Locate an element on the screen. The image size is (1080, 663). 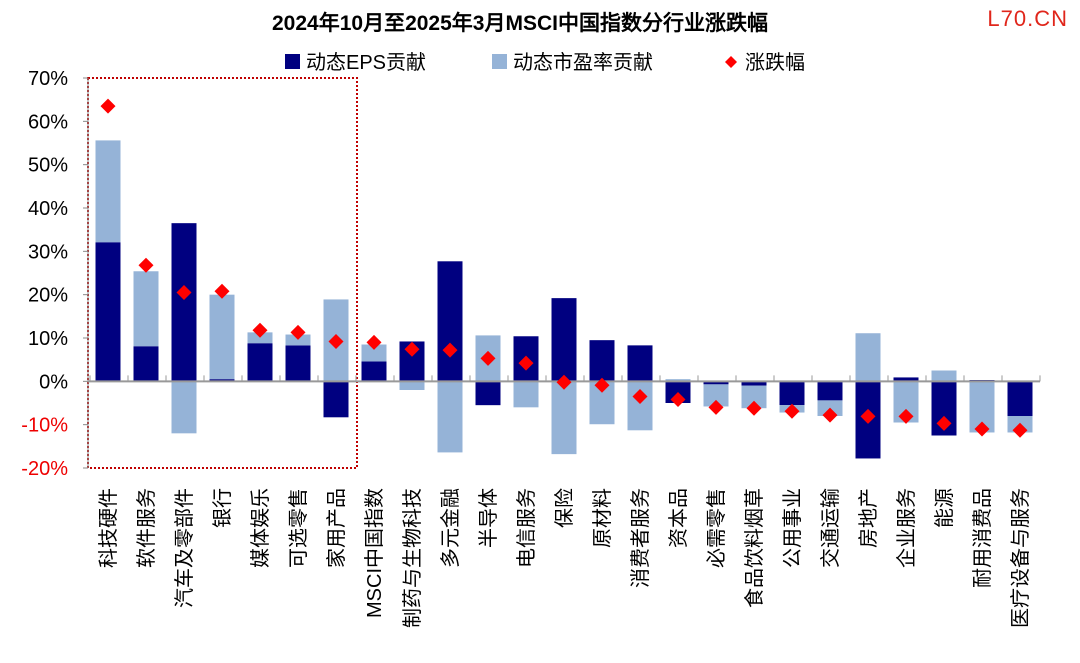
category-label: 家用产品 is located at coordinates (336, 528).